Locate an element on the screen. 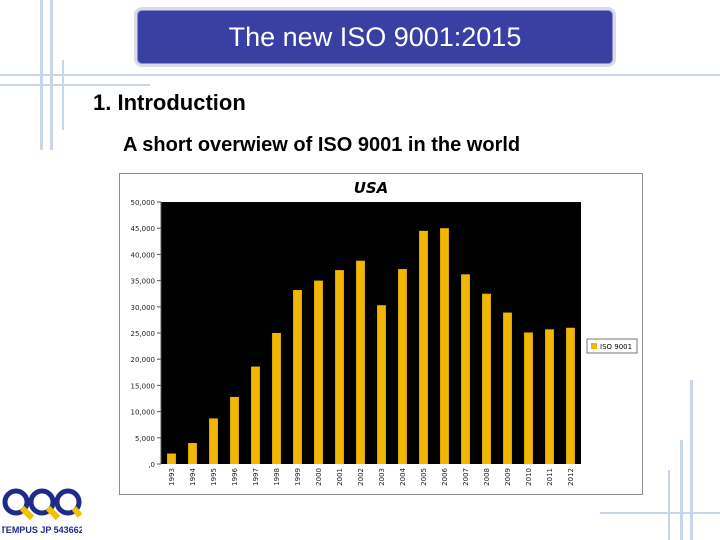  x-tick-label: 1997 is located at coordinates (256, 477).